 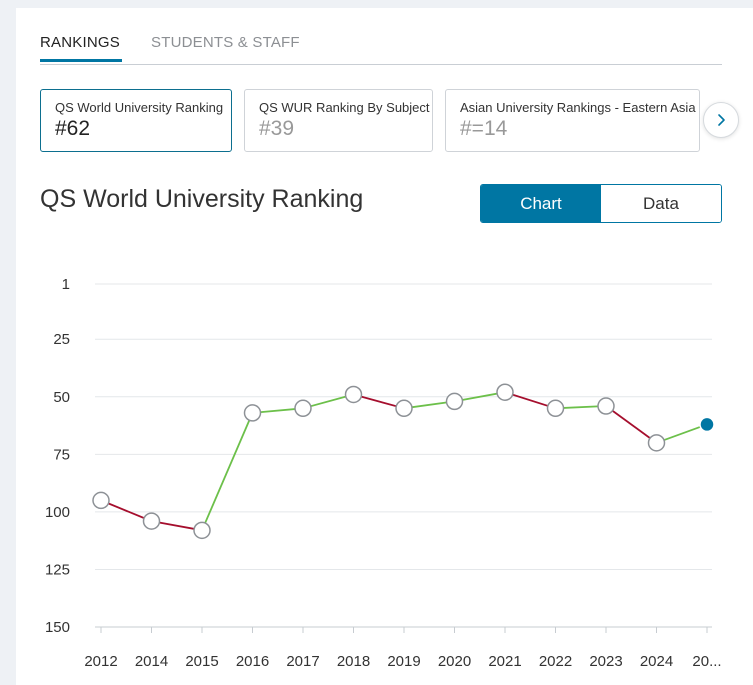 I want to click on card-value: #39, so click(x=277, y=128).